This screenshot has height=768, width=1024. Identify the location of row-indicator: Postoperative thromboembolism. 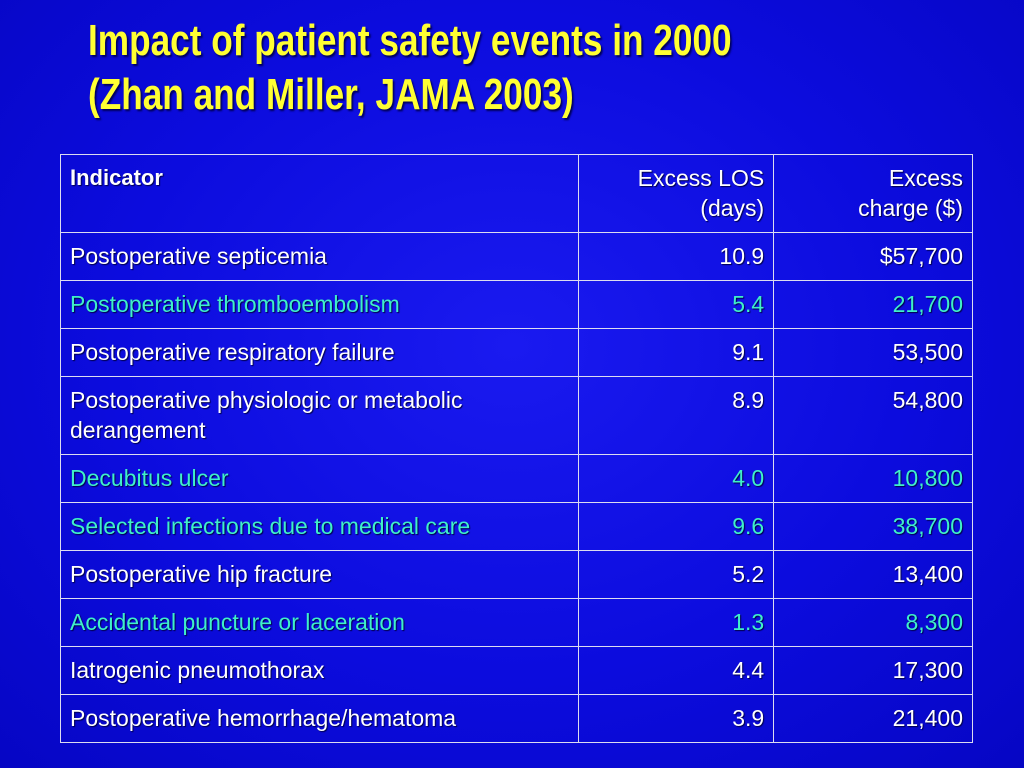
(319, 304).